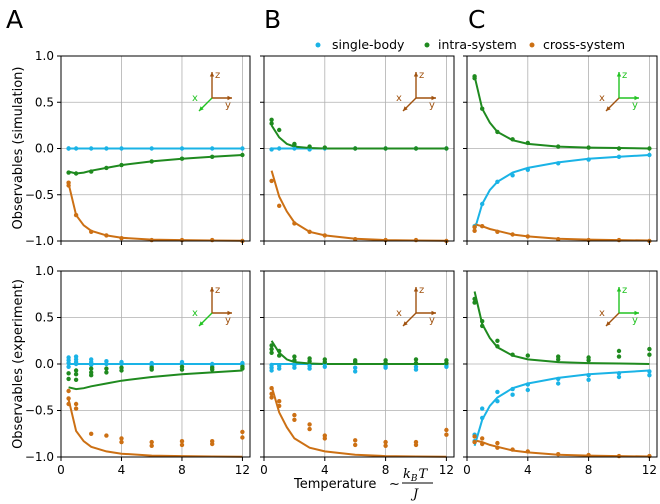 Image resolution: width=660 pixels, height=504 pixels. Describe the element at coordinates (560, 373) in the screenshot. I see `panel-c-experiment: 0 4 8 12 z y x` at that location.